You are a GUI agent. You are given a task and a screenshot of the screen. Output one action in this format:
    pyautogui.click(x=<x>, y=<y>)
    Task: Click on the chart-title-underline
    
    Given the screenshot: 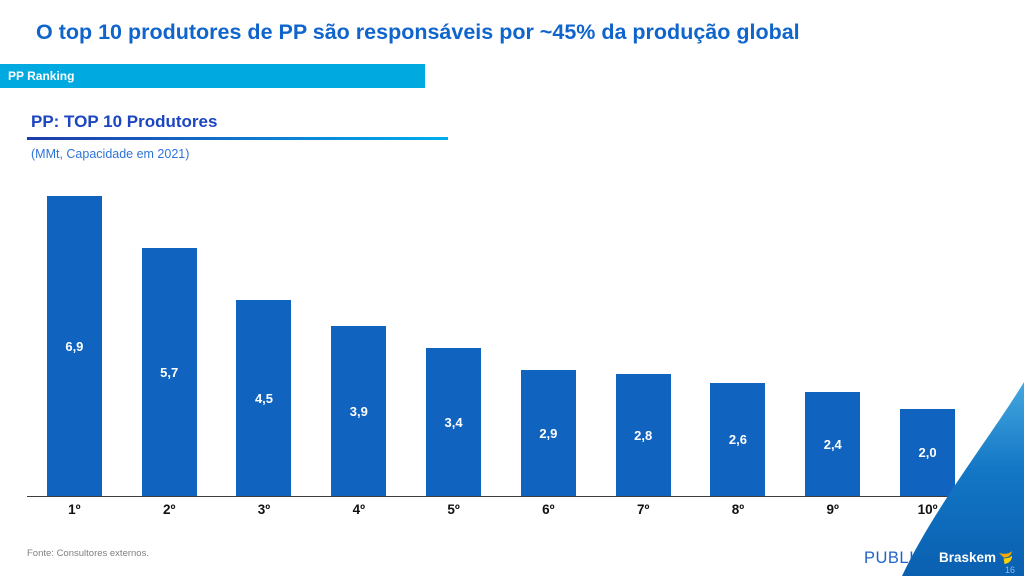 What is the action you would take?
    pyautogui.click(x=237, y=138)
    